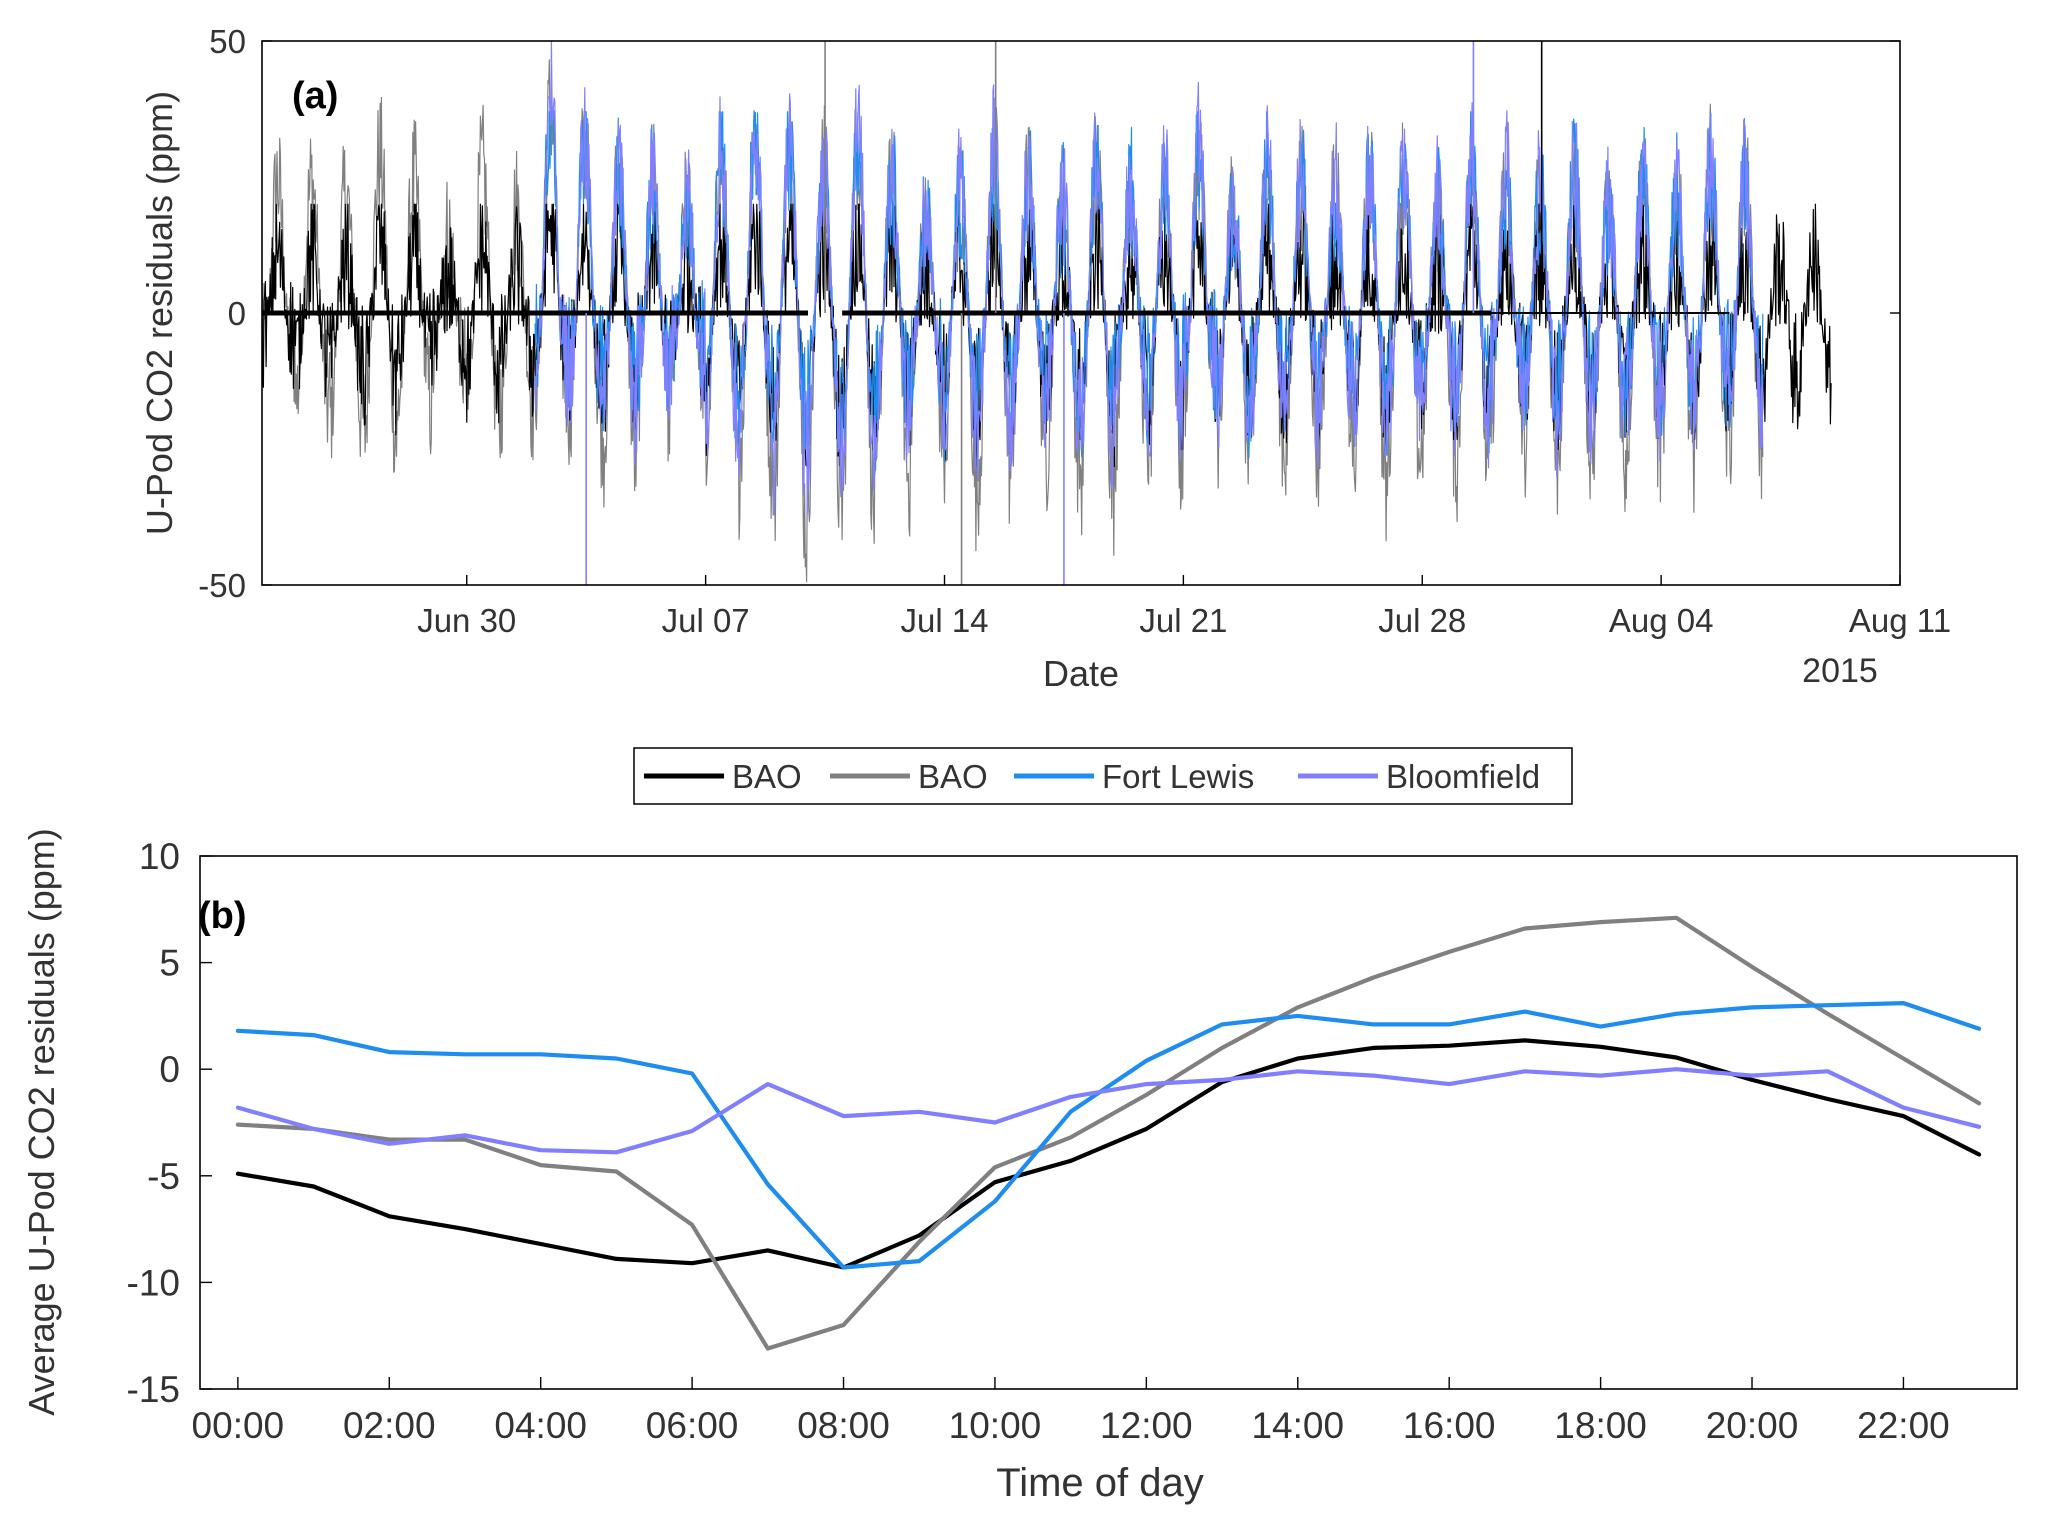  I want to click on panel-a-x-tick-label: Aug 04, so click(1661, 620).